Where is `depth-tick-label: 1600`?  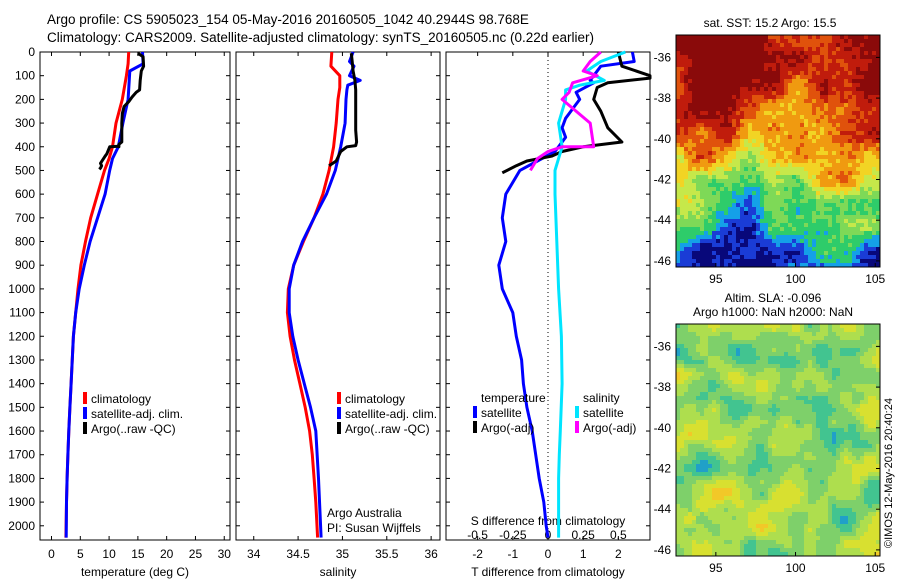 depth-tick-label: 1600 is located at coordinates (21, 431).